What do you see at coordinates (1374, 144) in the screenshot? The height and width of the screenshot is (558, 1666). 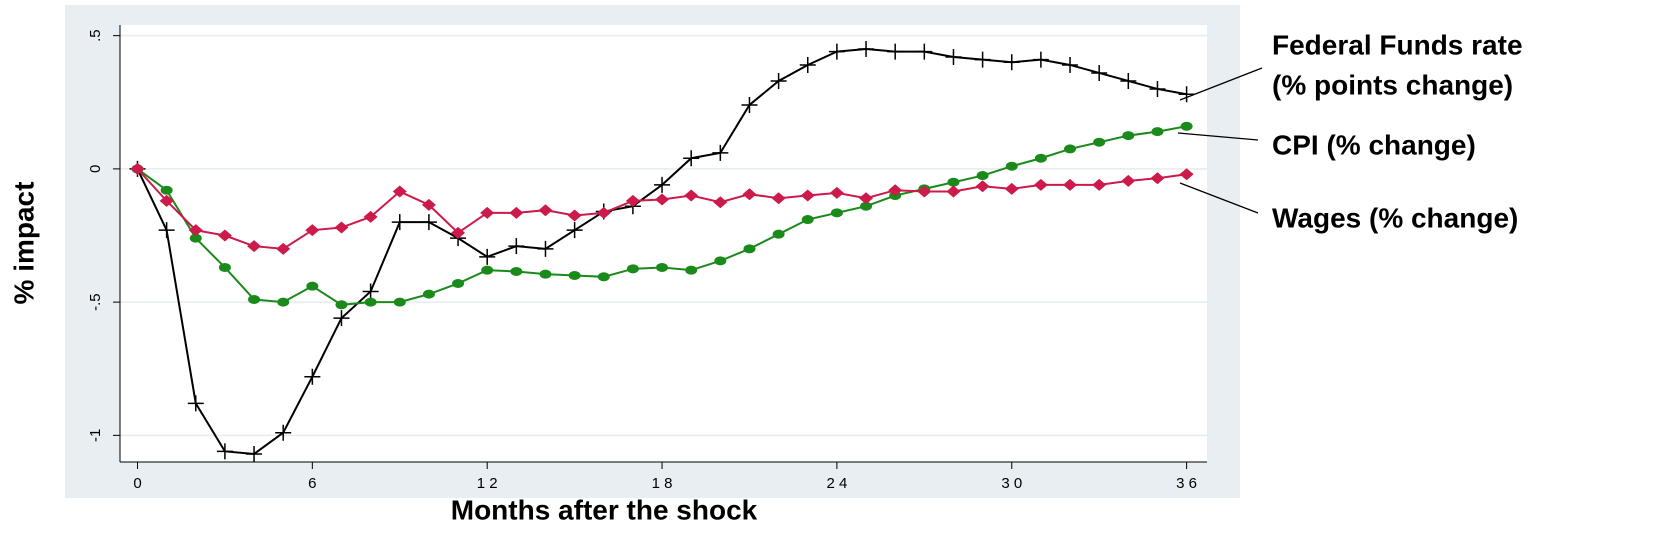 I see `legend-label: CPI (% change)` at bounding box center [1374, 144].